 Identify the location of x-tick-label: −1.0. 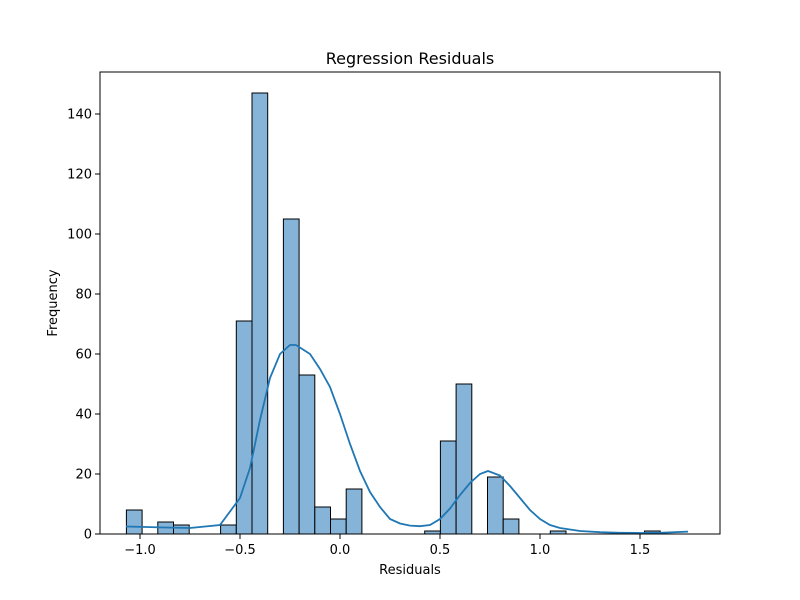
(140, 550).